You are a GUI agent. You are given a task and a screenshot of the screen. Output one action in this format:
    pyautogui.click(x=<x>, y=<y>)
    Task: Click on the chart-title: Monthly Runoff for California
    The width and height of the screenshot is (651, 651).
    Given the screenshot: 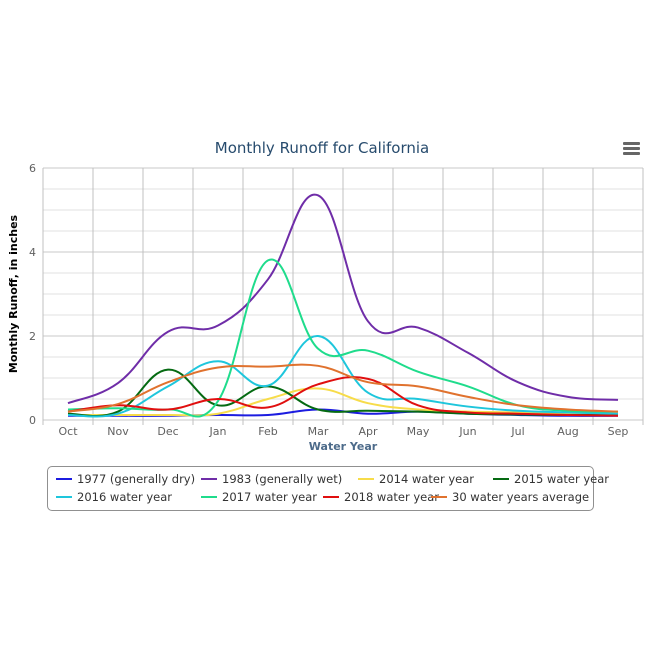 What is the action you would take?
    pyautogui.click(x=322, y=148)
    